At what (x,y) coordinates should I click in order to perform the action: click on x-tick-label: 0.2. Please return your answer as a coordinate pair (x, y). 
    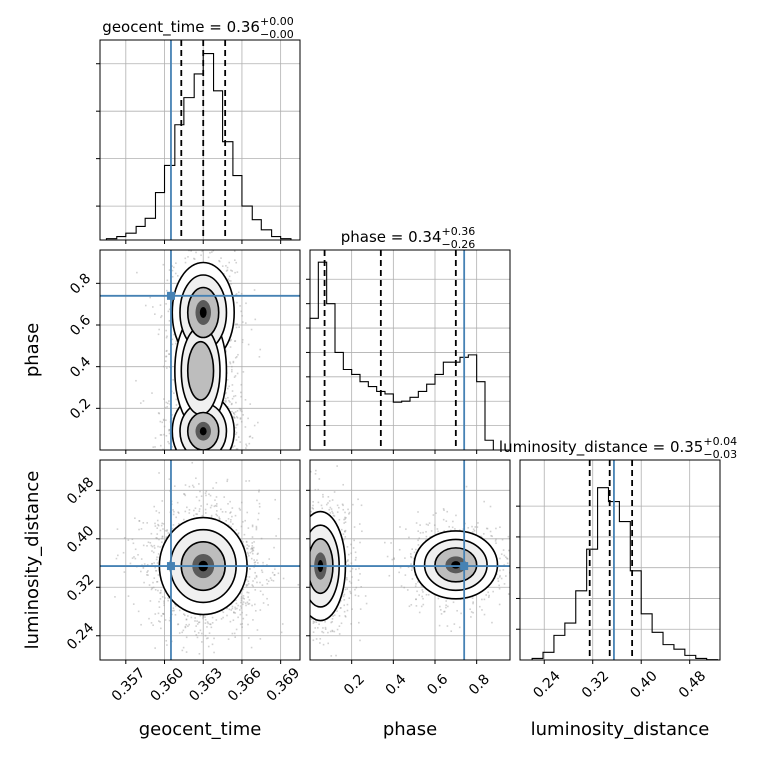
    Looking at the image, I should click on (354, 684).